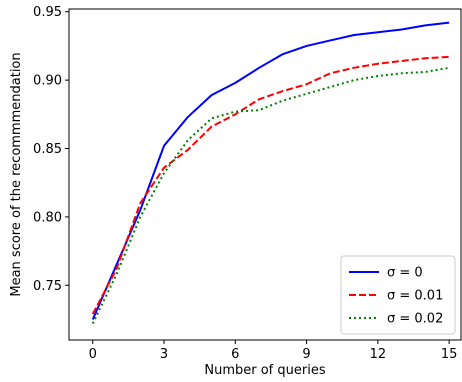 Image resolution: width=462 pixels, height=382 pixels. What do you see at coordinates (47, 12) in the screenshot?
I see `y-tick-label: 0.95` at bounding box center [47, 12].